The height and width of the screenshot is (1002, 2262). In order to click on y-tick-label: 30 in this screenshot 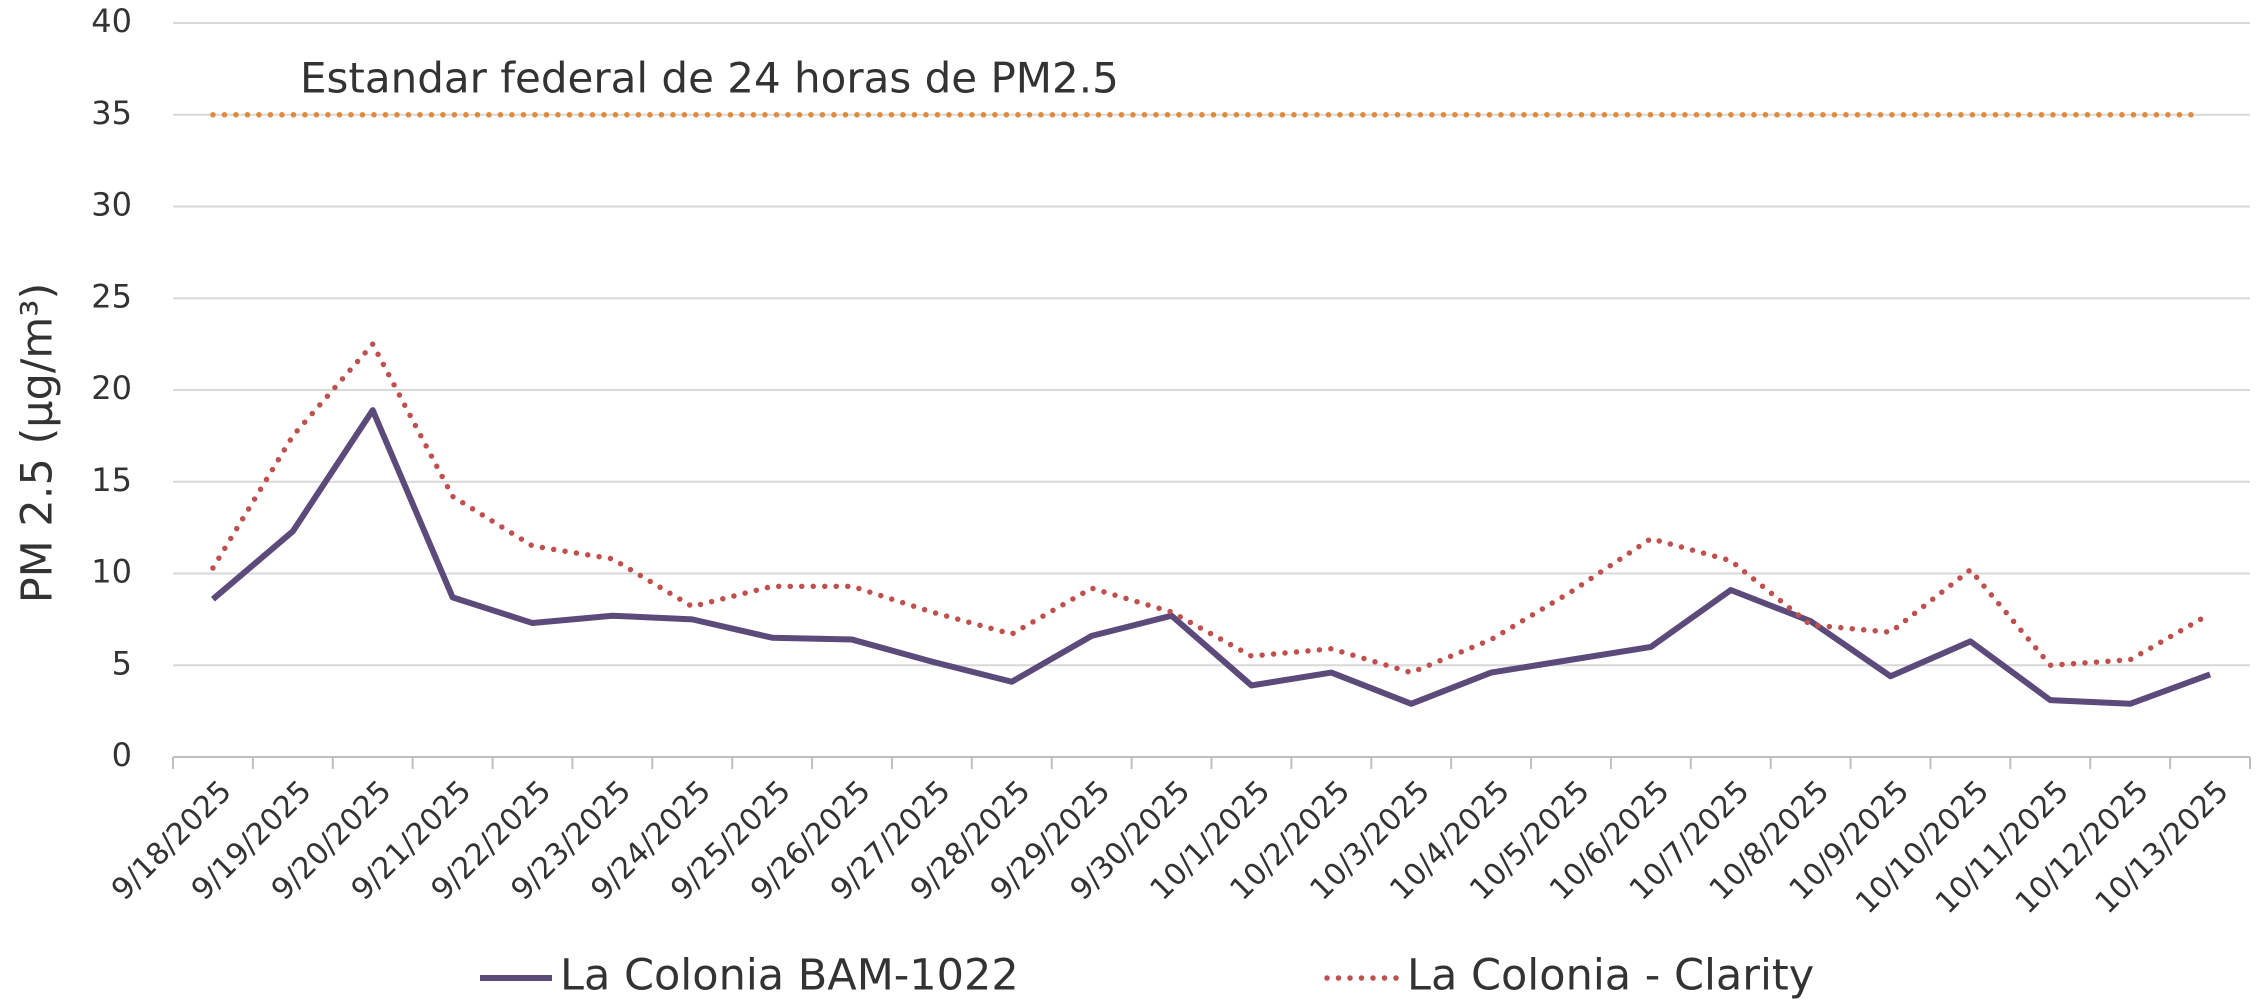, I will do `click(111, 205)`.